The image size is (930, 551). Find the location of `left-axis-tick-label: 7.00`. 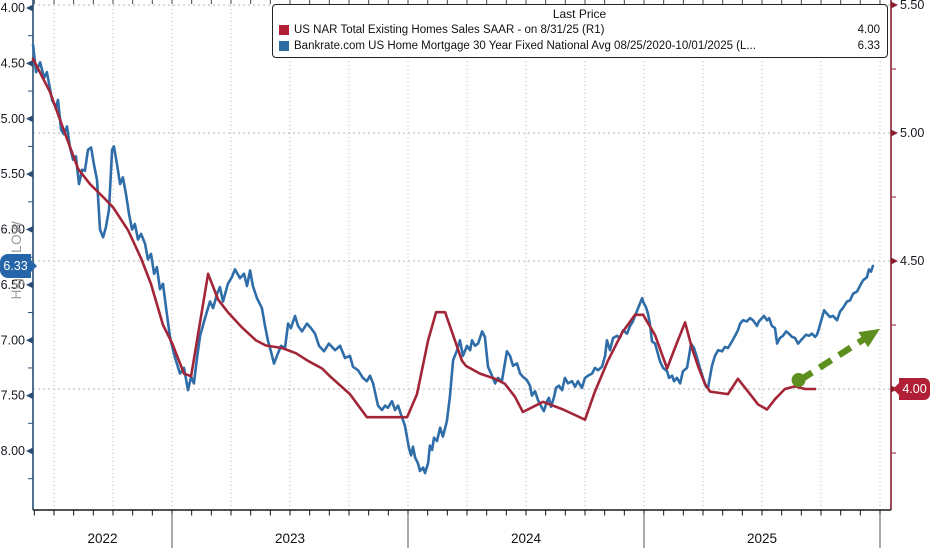

left-axis-tick-label: 7.00 is located at coordinates (13, 340).